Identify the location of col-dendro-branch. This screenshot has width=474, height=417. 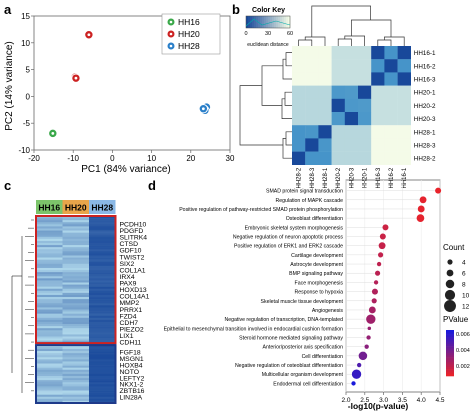
(371, 28).